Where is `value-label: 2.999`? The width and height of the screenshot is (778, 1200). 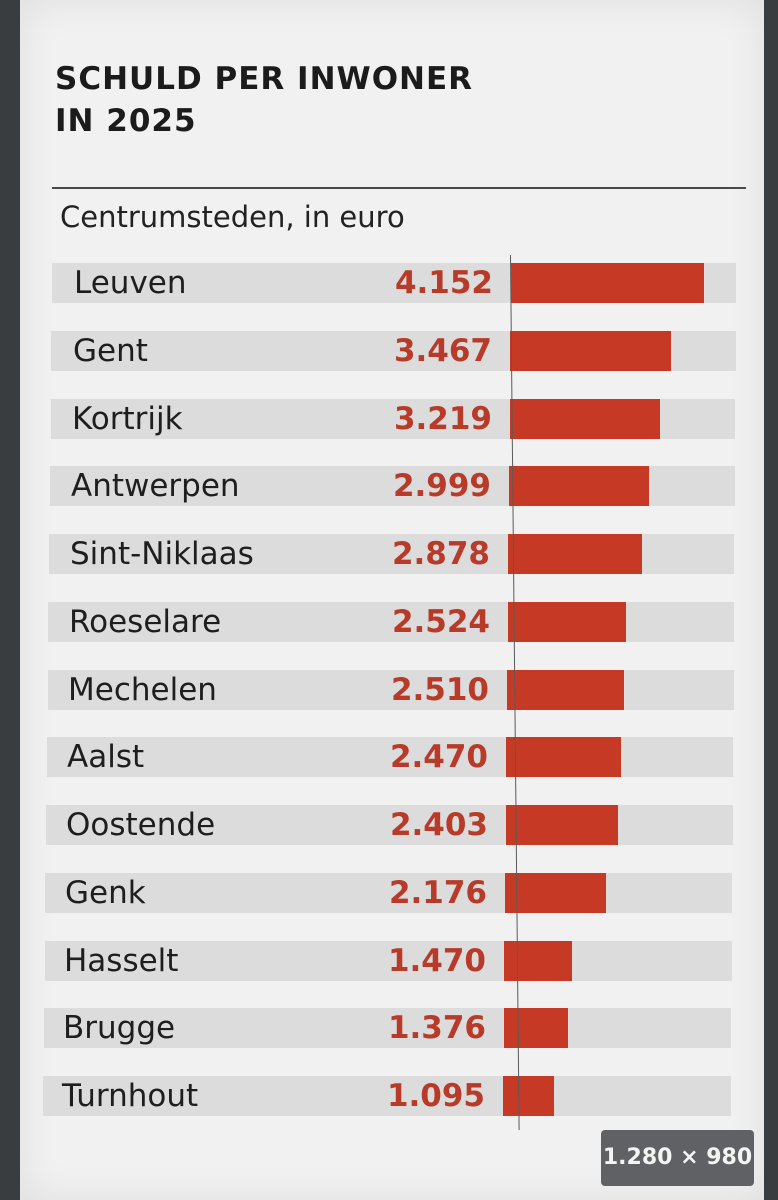
value-label: 2.999 is located at coordinates (441, 486).